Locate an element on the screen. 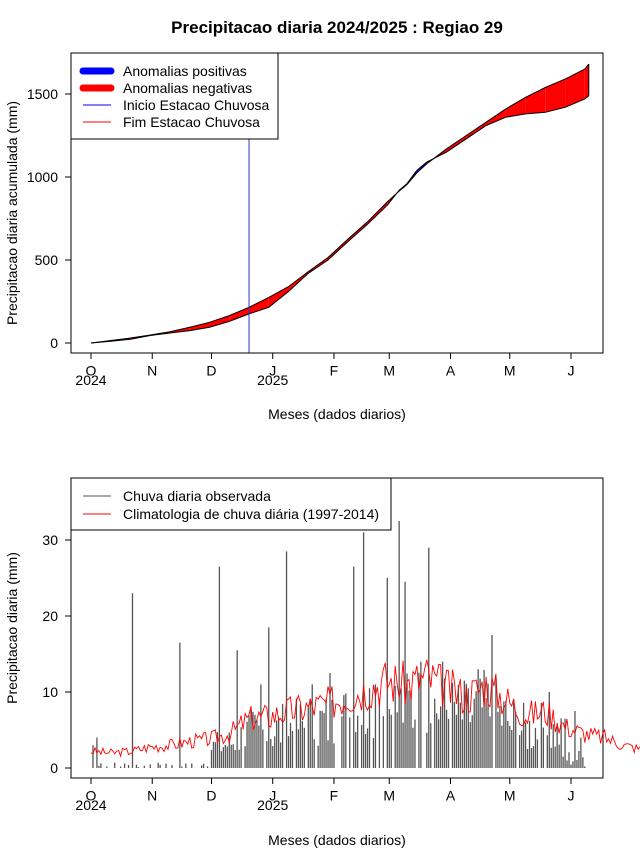 The height and width of the screenshot is (850, 640). climatology-daily-line is located at coordinates (365, 708).